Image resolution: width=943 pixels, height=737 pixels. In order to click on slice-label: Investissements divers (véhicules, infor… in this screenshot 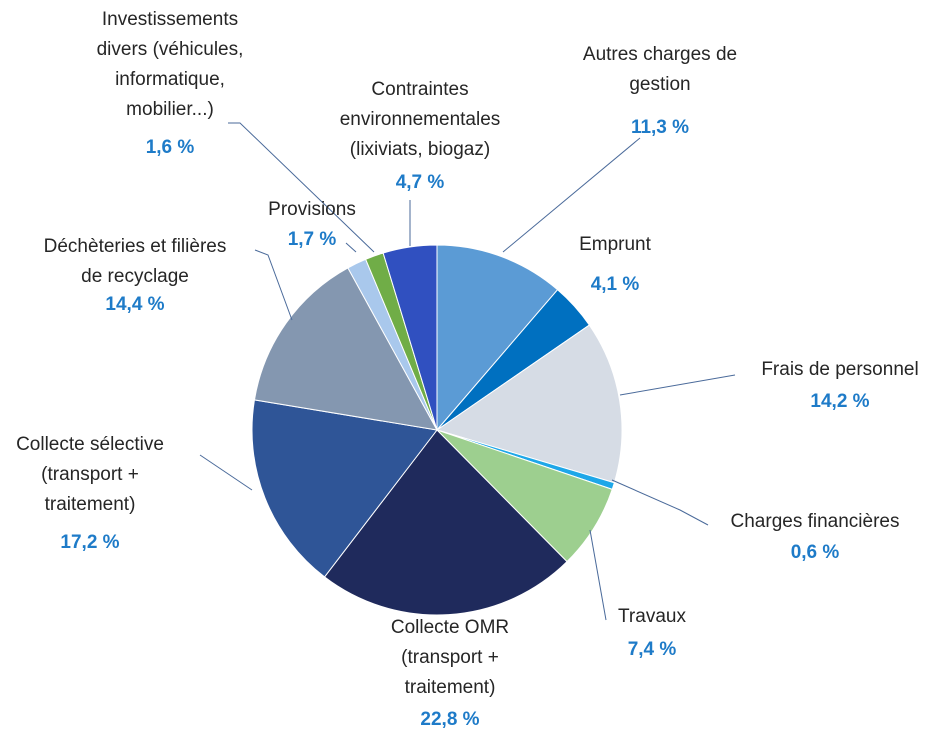, I will do `click(170, 64)`.